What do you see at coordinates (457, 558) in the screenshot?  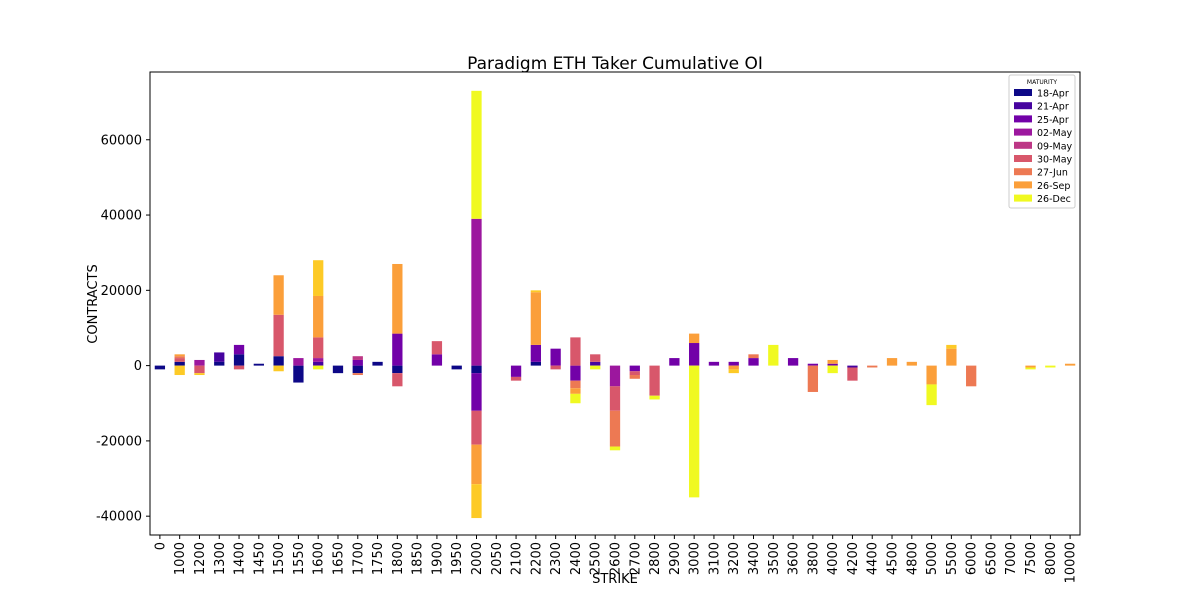 I see `x-tick-label: 1950` at bounding box center [457, 558].